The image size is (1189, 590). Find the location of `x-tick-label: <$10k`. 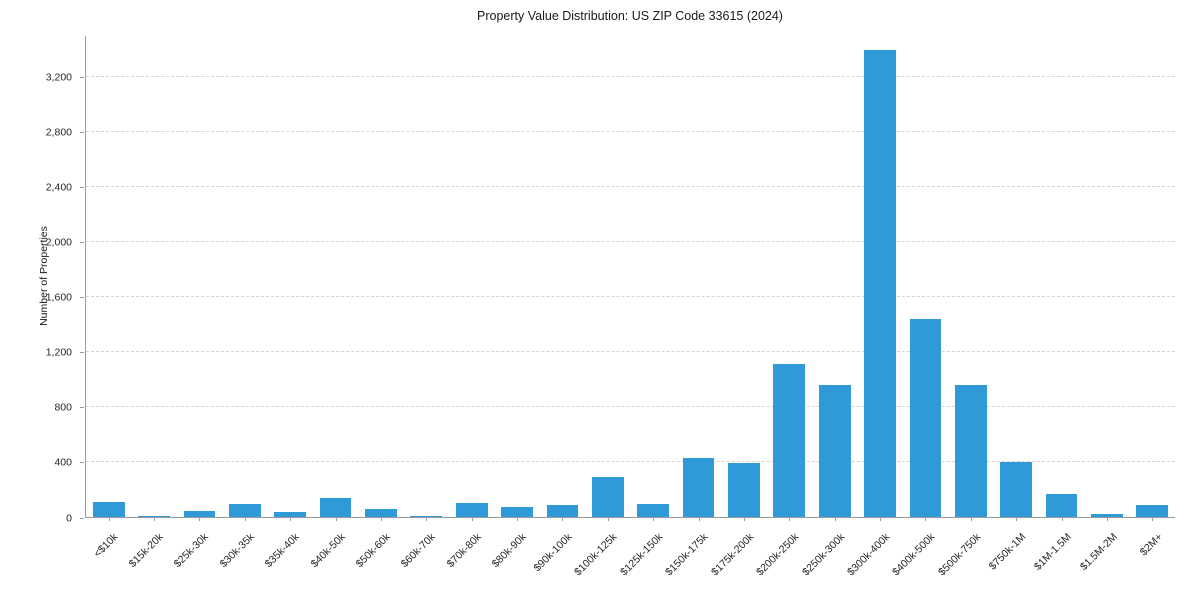

x-tick-label: <$10k is located at coordinates (106, 545).